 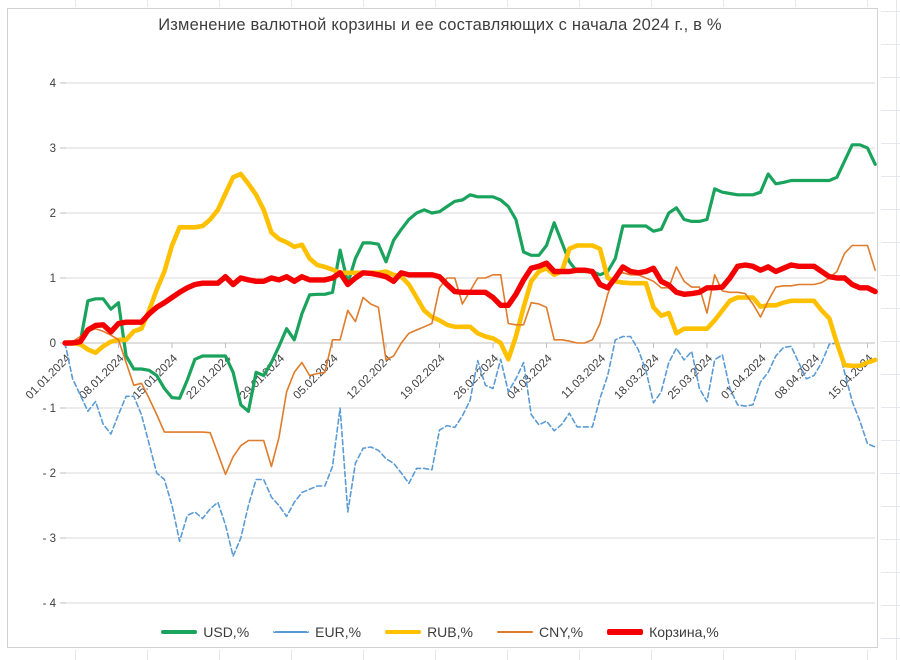 I want to click on legend-item-cny: CNY,%, so click(x=540, y=632).